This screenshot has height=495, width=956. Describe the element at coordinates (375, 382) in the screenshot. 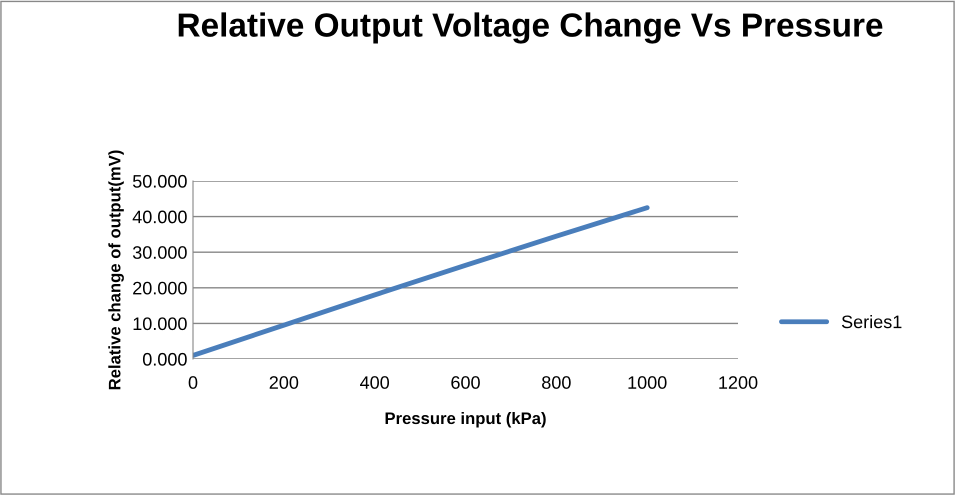

I see `x-tick-label: 400` at that location.